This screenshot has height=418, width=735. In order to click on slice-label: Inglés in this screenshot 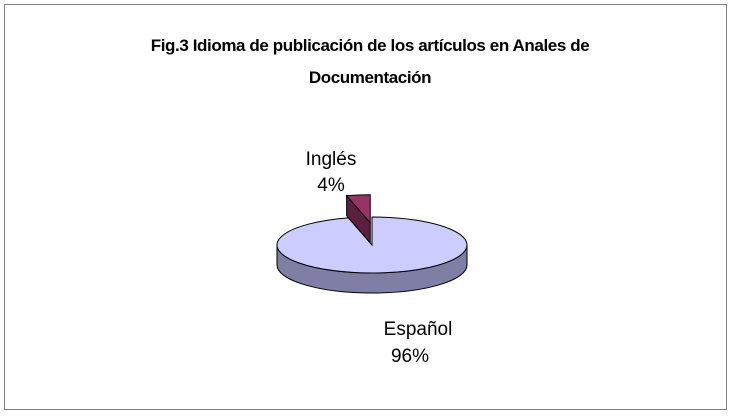, I will do `click(331, 159)`.